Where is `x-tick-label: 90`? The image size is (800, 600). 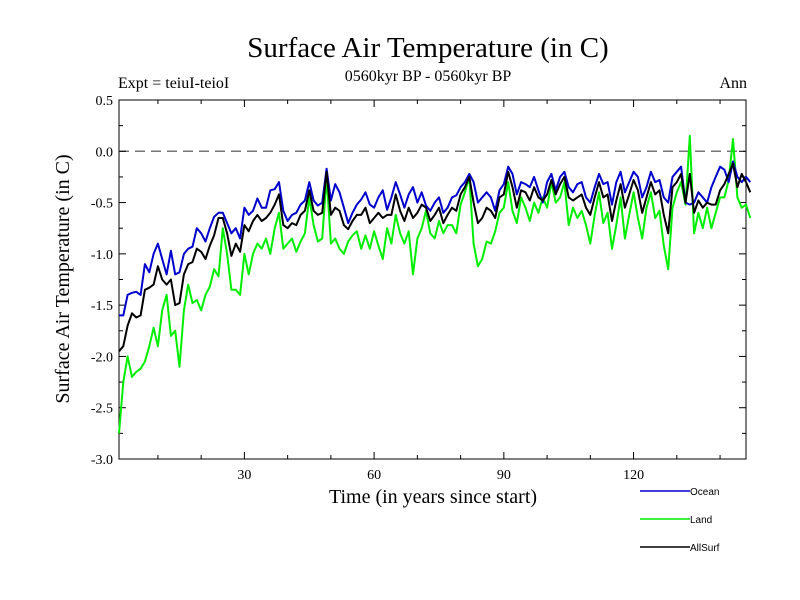
x-tick-label: 90 is located at coordinates (504, 475).